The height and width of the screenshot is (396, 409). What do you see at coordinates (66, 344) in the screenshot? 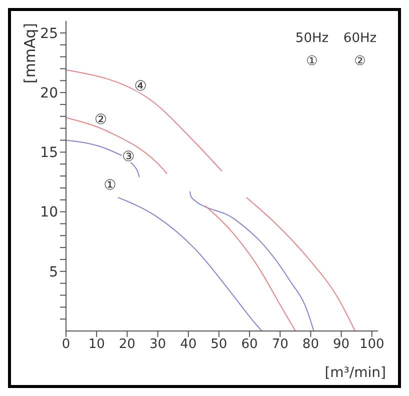
I see `x-tick-label: 0` at bounding box center [66, 344].